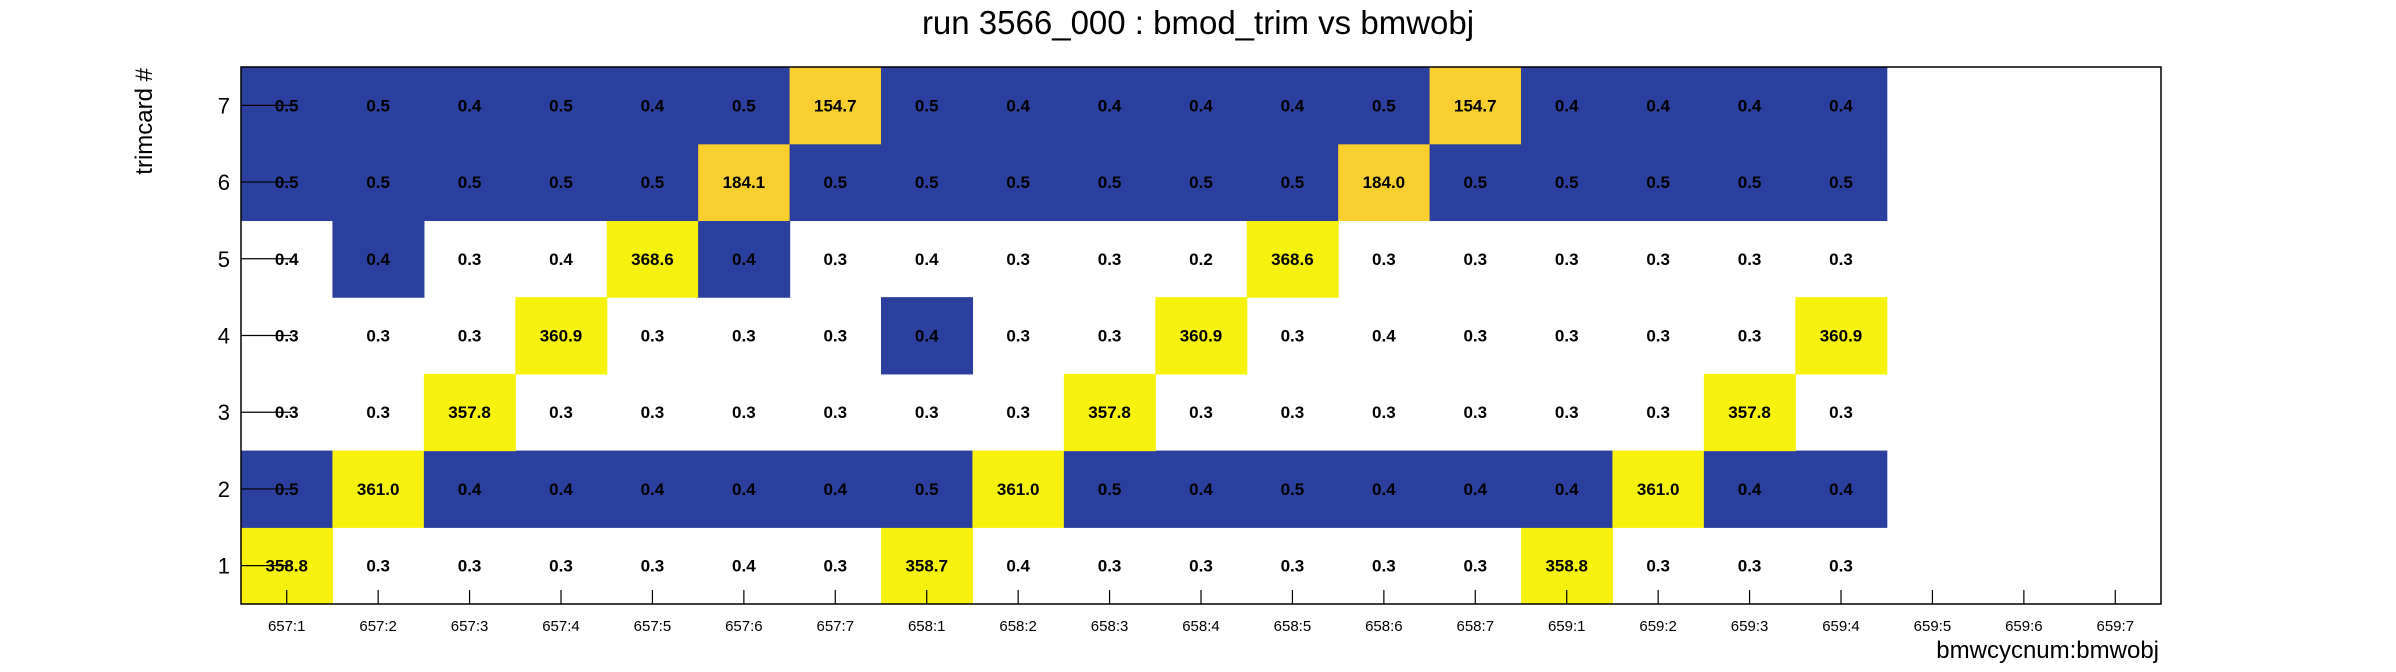  What do you see at coordinates (1293, 626) in the screenshot?
I see `x-tick-label: 658:5` at bounding box center [1293, 626].